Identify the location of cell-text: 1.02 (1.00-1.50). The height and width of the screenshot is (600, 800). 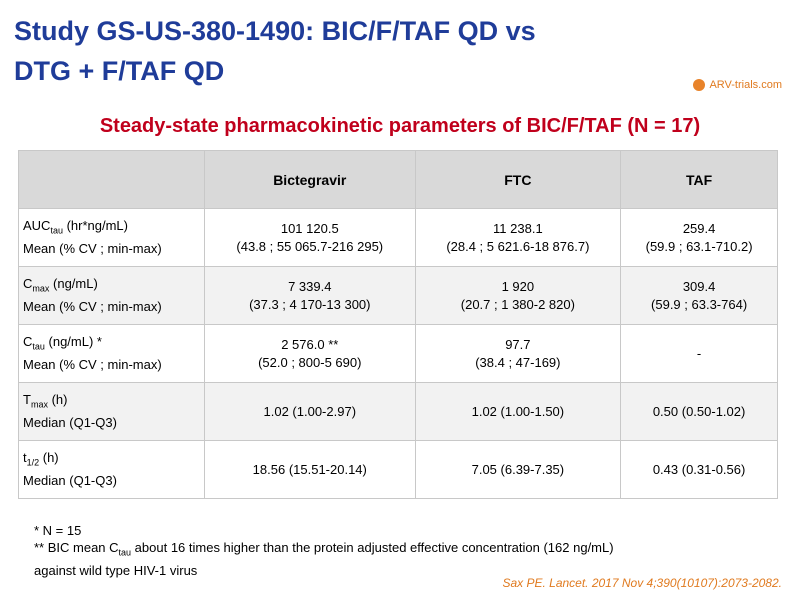
(518, 411).